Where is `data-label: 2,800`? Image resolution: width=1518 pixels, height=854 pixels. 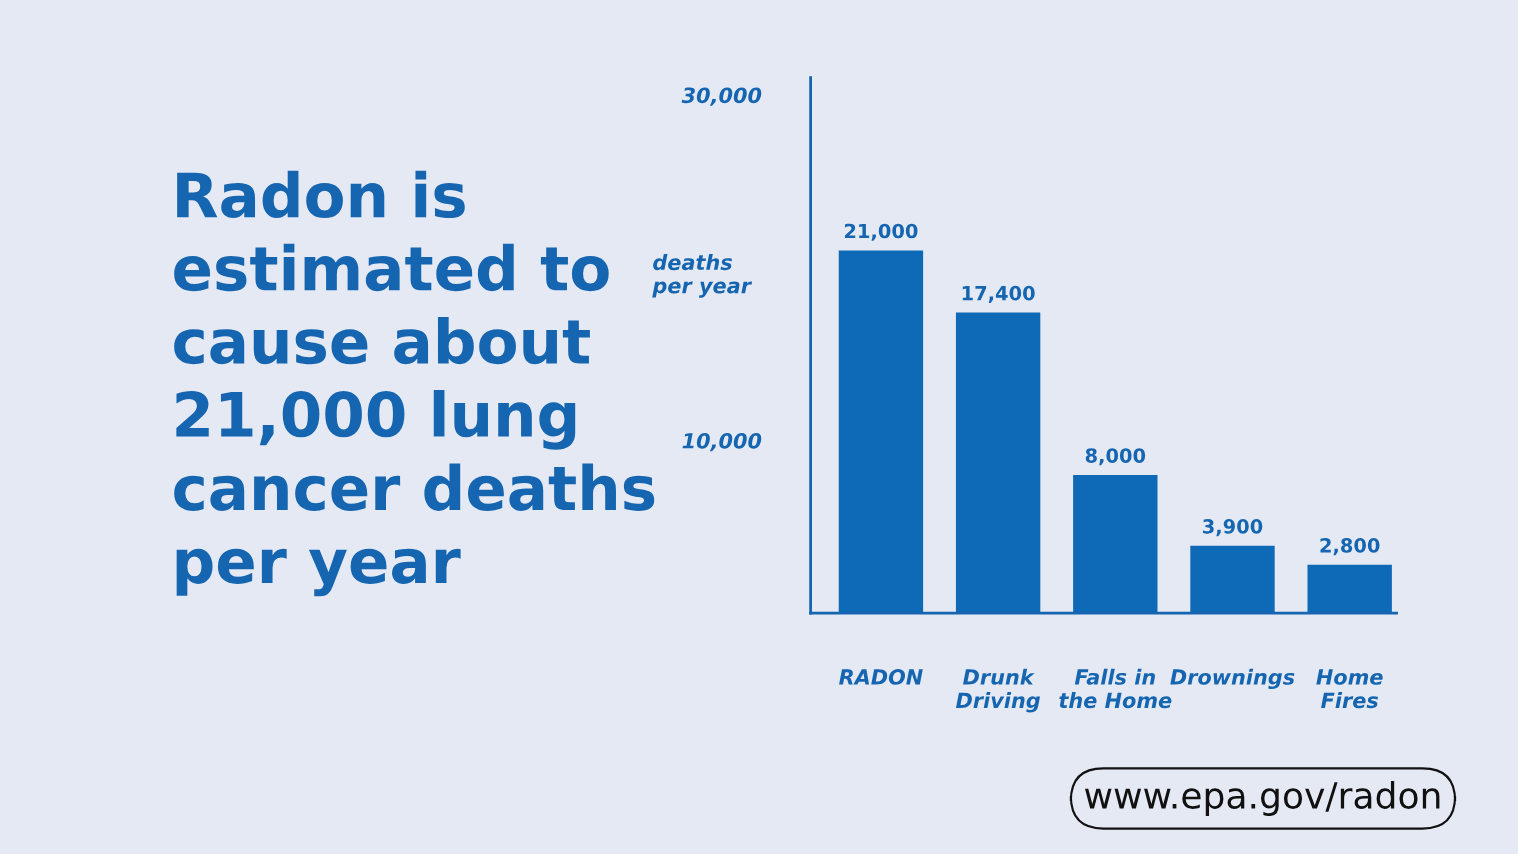
data-label: 2,800 is located at coordinates (1350, 547).